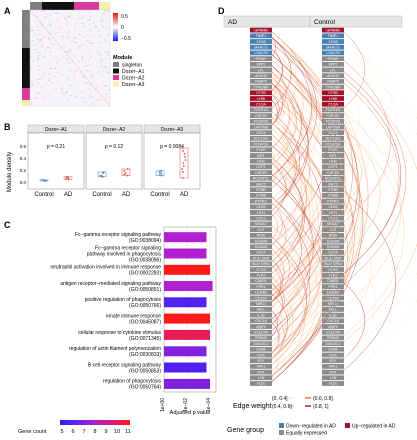 This screenshot has width=417, height=440. I want to click on panel-letter-d: D, so click(221, 11).